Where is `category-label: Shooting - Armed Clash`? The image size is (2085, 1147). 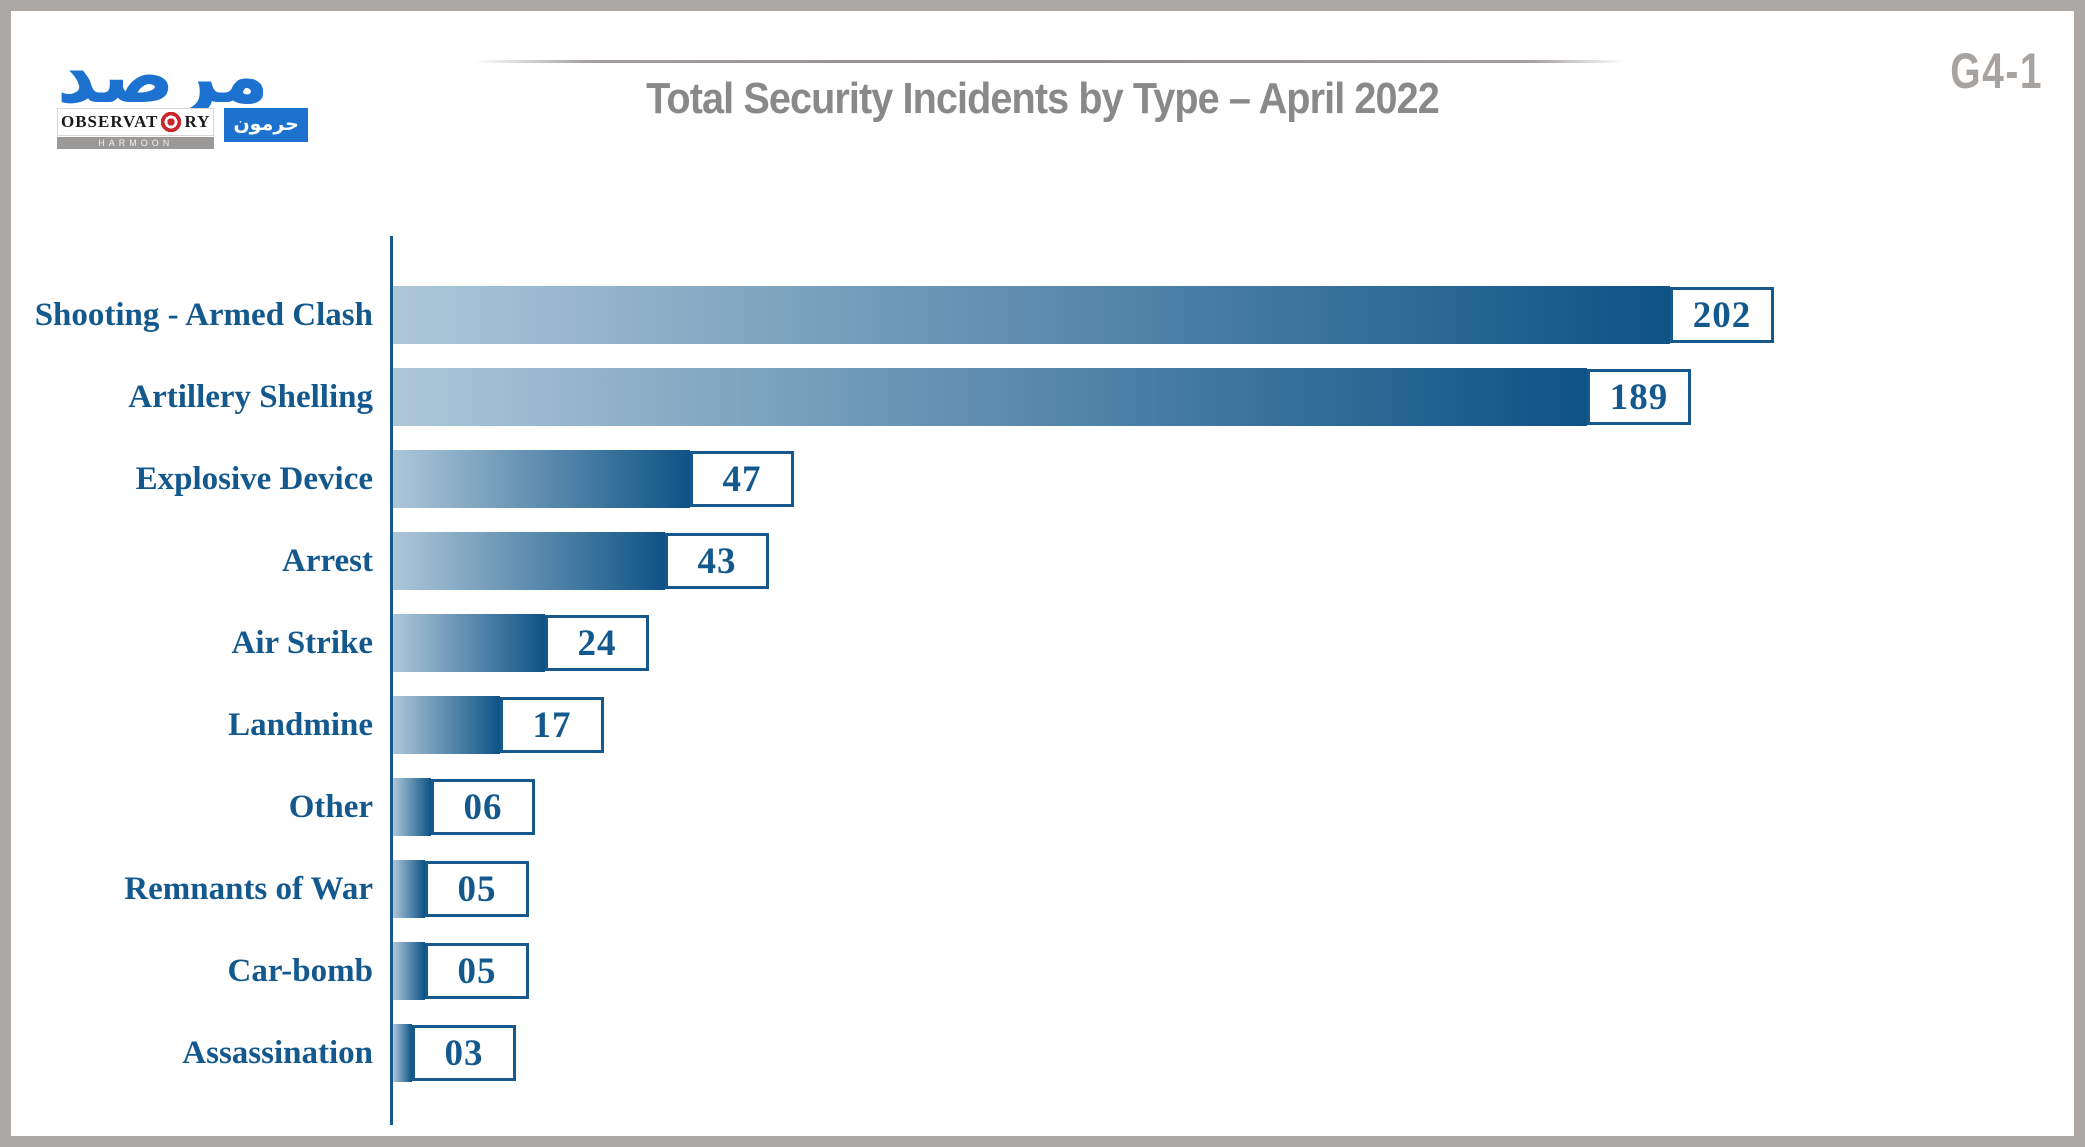 category-label: Shooting - Armed Clash is located at coordinates (203, 315).